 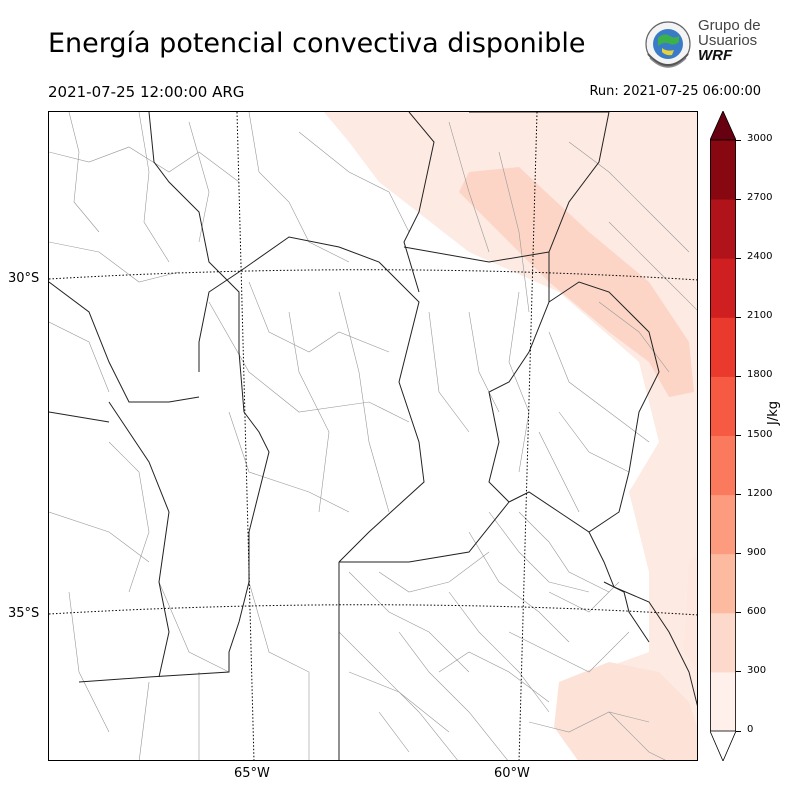 I want to click on colorbar-tick-label: 2400, so click(x=760, y=257).